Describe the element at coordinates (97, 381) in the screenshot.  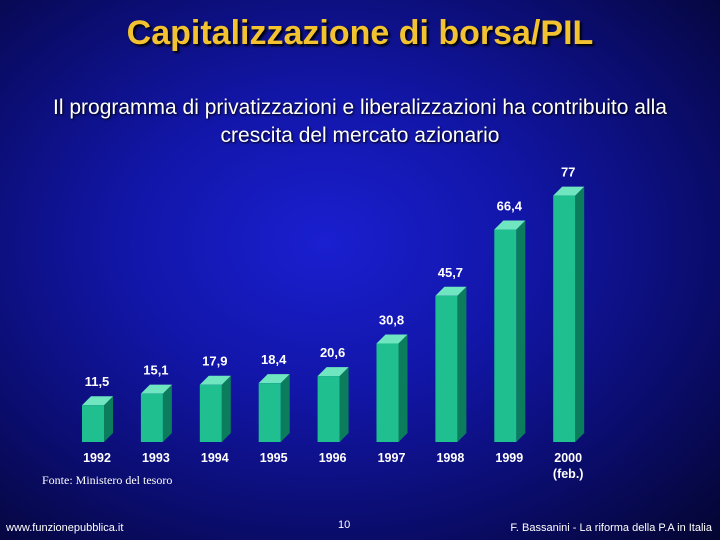
I see `value-label: 11,5` at that location.